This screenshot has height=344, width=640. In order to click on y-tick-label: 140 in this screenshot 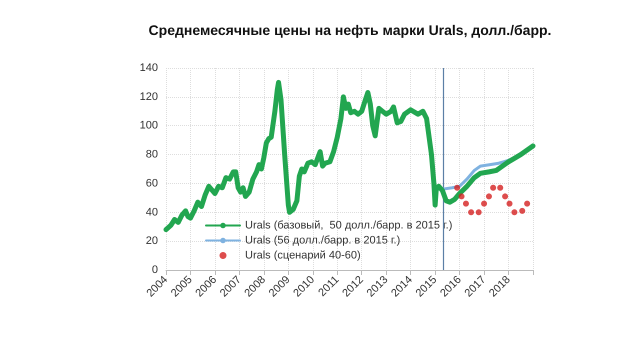, I will do `click(149, 68)`.